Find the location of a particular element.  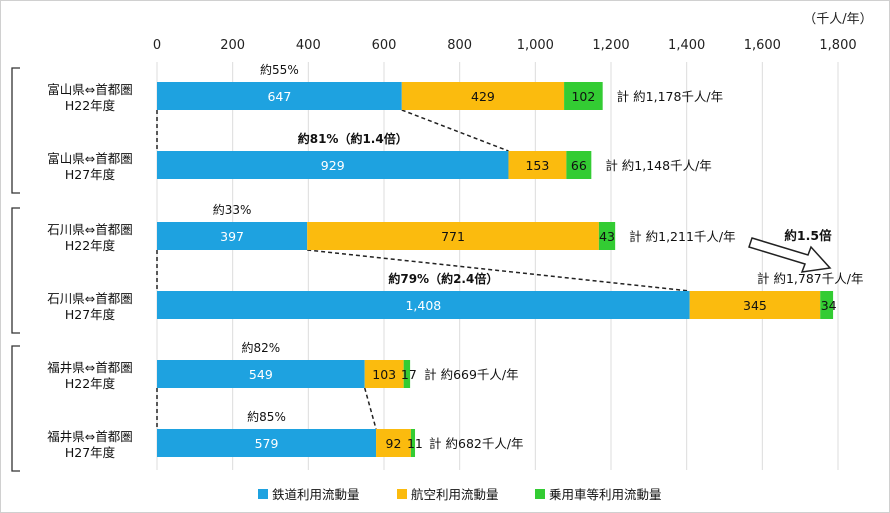

data-label: 579 is located at coordinates (267, 443).